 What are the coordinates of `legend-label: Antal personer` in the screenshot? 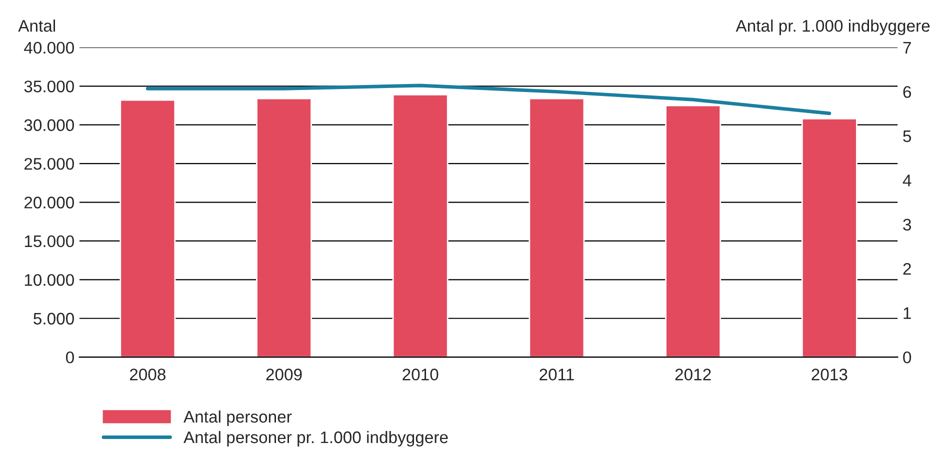 It's located at (238, 418).